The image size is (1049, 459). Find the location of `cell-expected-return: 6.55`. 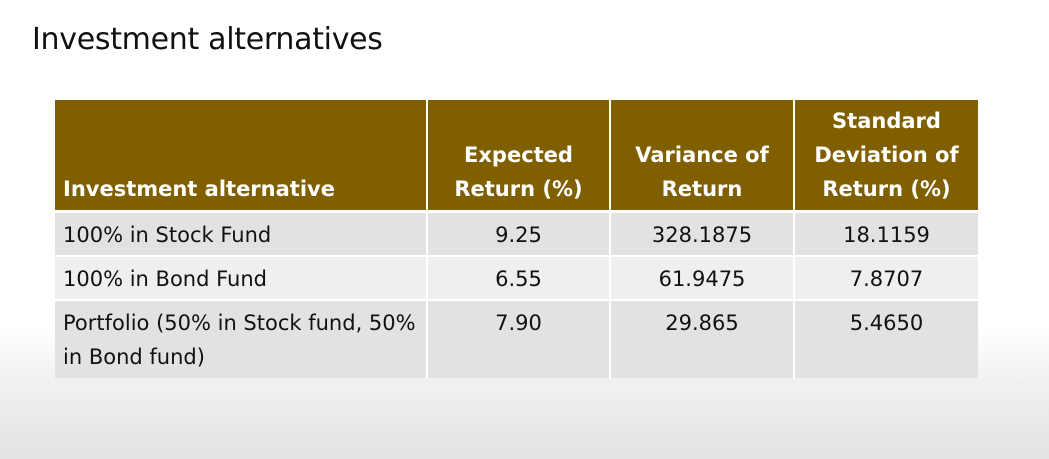

cell-expected-return: 6.55 is located at coordinates (518, 277).